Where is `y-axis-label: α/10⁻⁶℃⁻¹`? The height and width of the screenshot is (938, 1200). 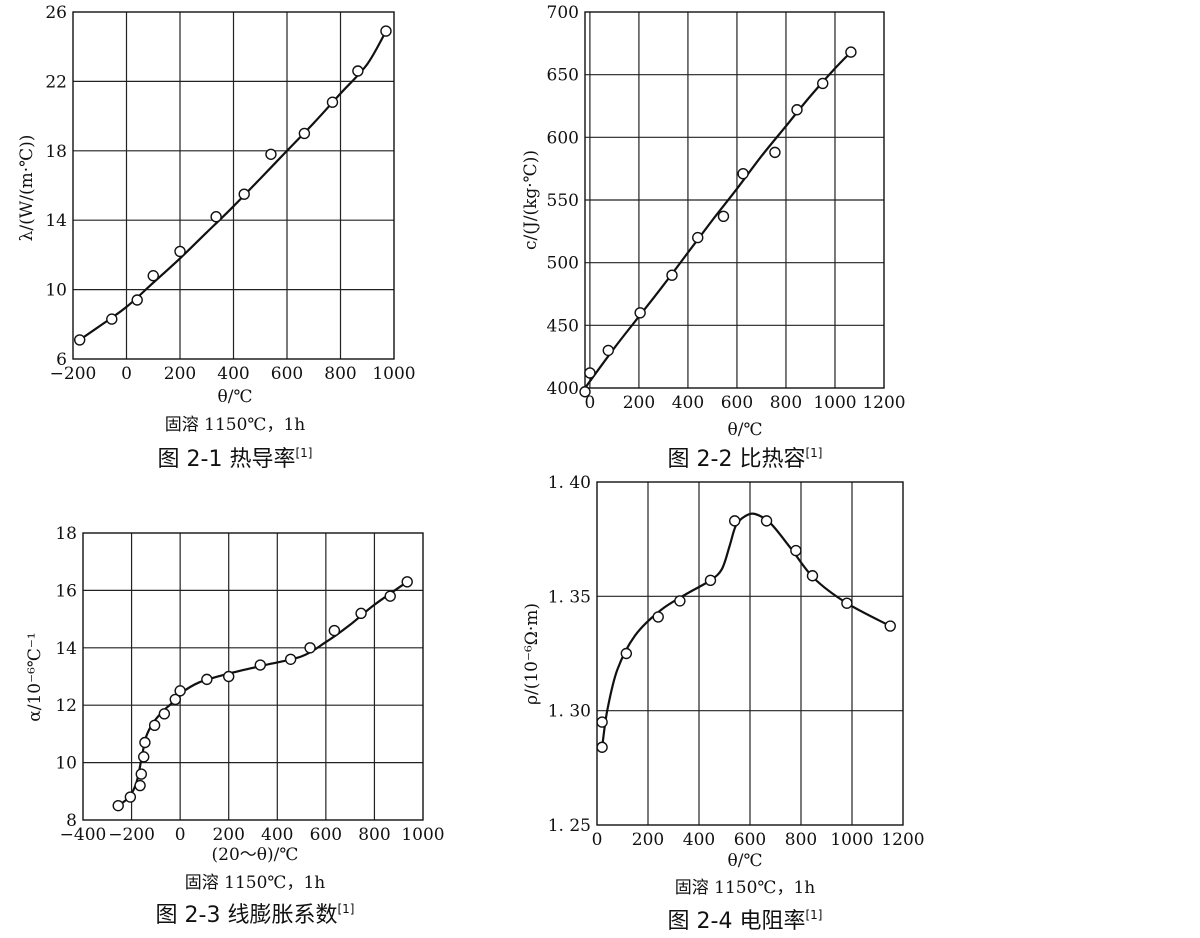
y-axis-label: α/10⁻⁶℃⁻¹ is located at coordinates (35, 676).